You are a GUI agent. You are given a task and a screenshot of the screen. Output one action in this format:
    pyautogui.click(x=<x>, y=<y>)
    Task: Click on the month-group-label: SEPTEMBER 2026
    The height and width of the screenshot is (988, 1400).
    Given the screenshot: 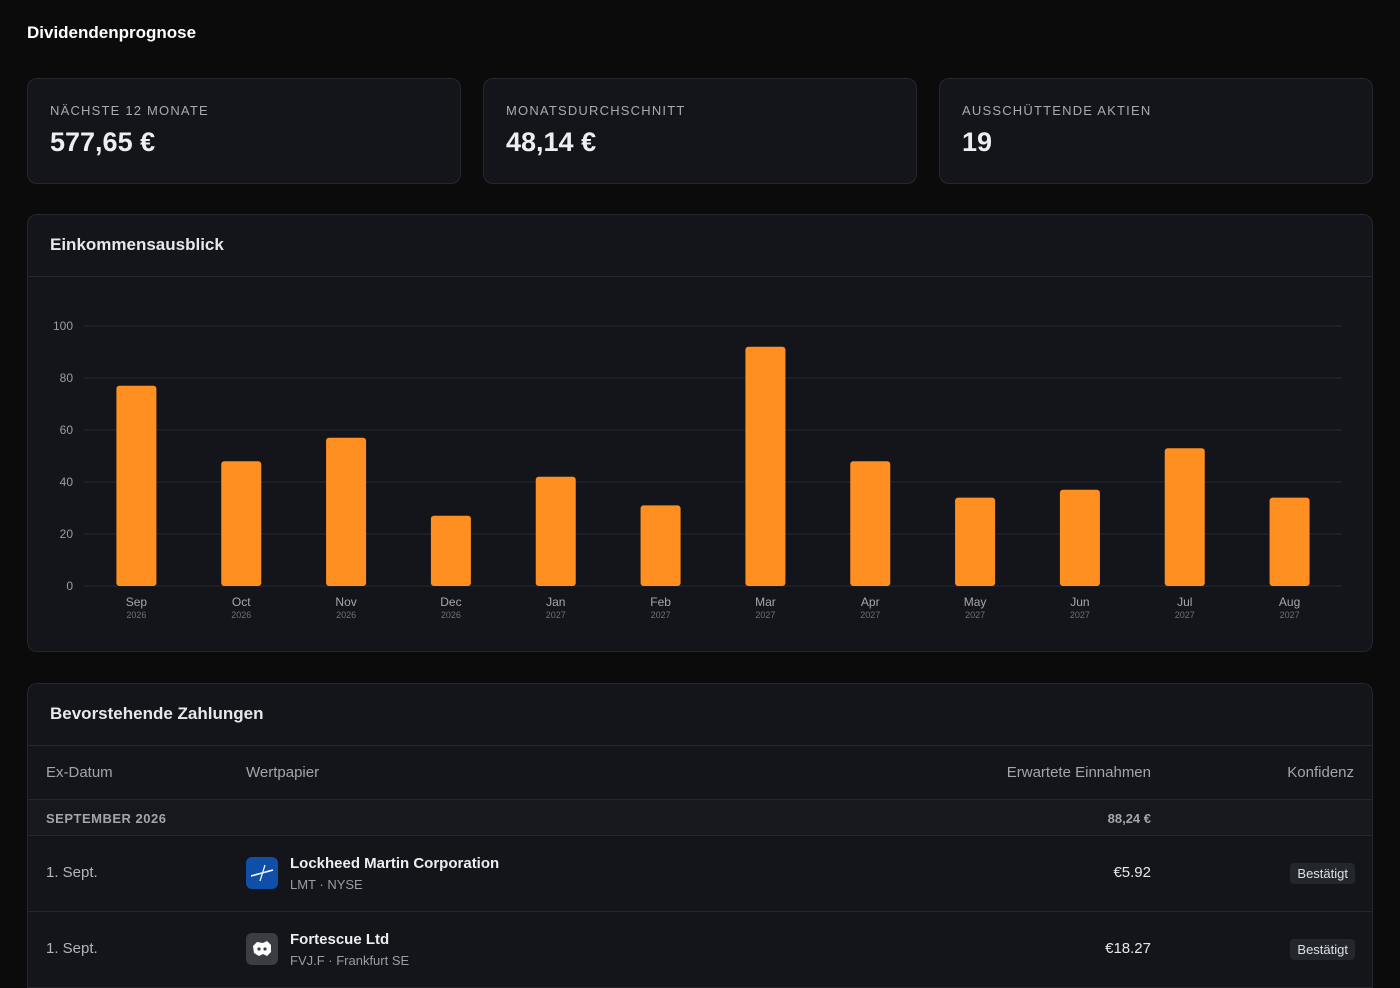 What is the action you would take?
    pyautogui.click(x=106, y=818)
    